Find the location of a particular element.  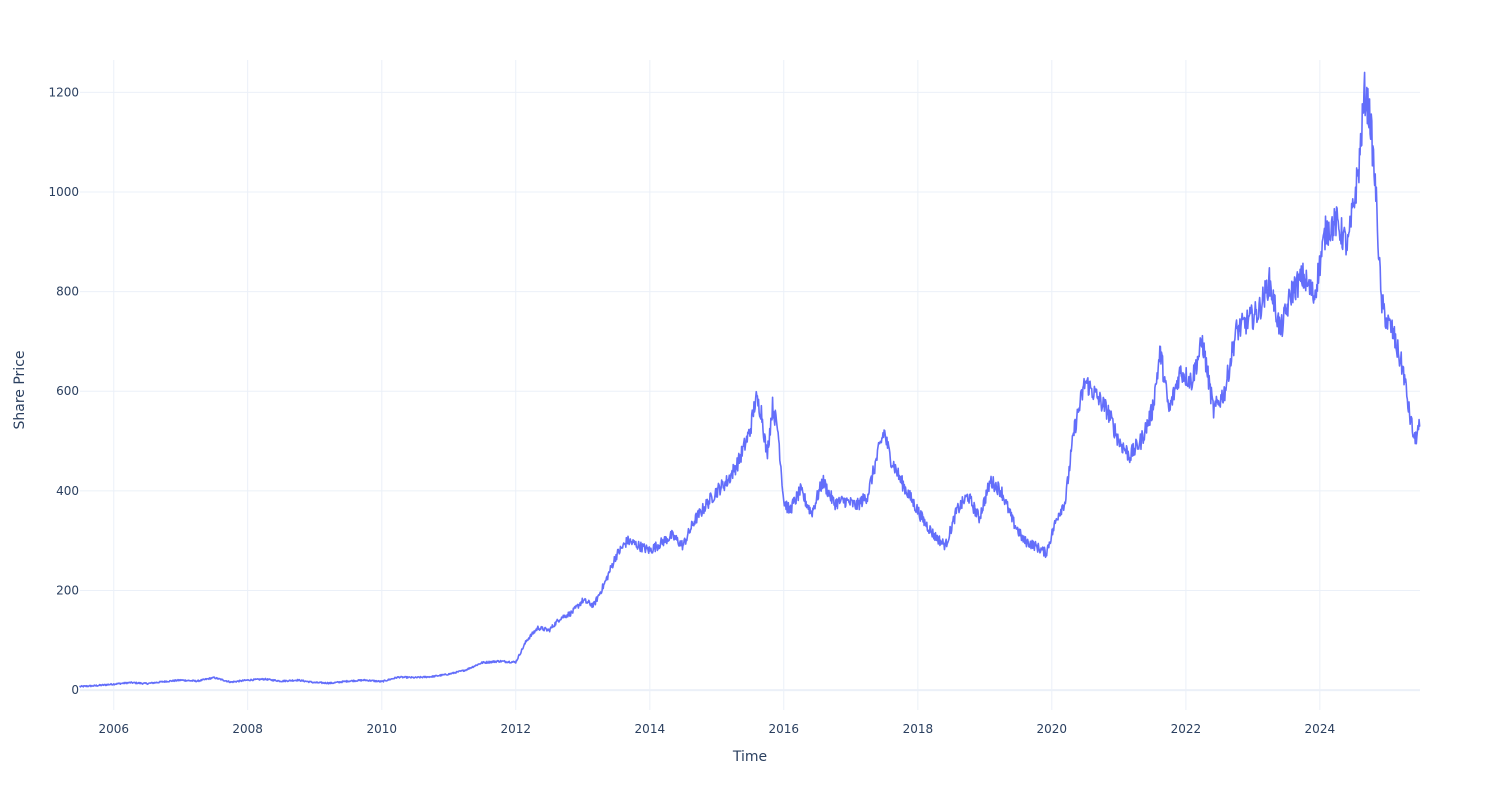

x-tick-label: 2012 is located at coordinates (515, 729).